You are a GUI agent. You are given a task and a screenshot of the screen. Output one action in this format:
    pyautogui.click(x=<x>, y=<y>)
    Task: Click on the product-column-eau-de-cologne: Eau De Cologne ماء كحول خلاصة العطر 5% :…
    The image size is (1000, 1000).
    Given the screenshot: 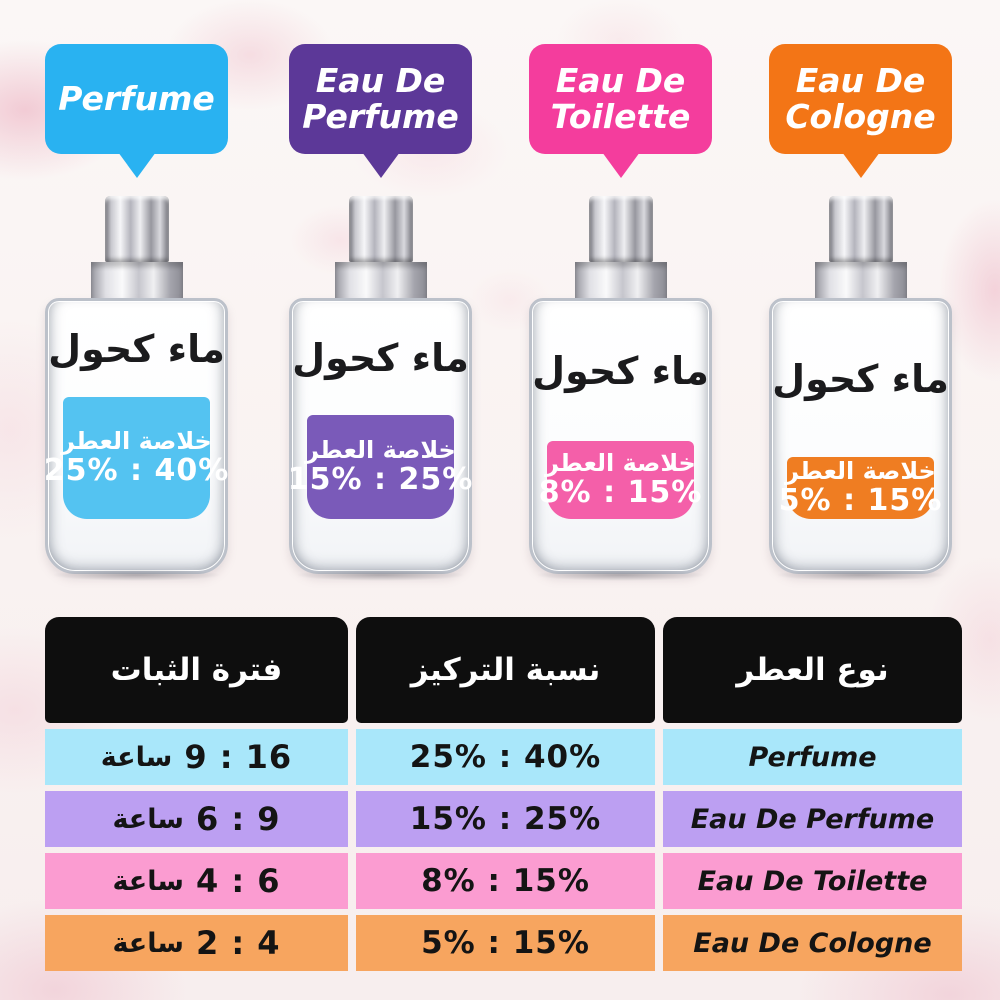 What is the action you would take?
    pyautogui.click(x=860, y=316)
    